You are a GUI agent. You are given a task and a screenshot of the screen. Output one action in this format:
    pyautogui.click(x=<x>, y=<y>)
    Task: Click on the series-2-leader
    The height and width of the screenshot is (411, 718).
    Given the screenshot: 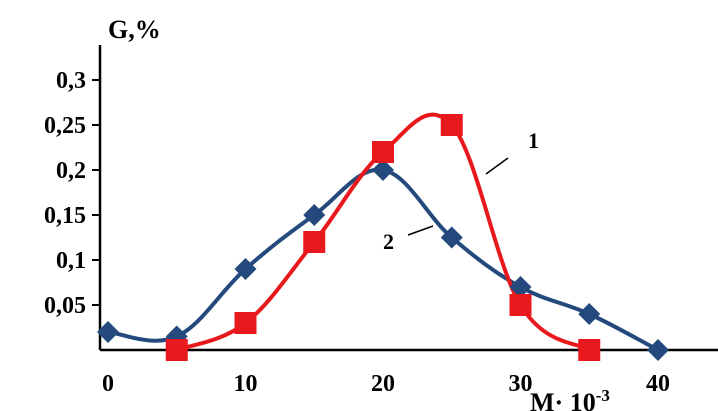 What is the action you would take?
    pyautogui.click(x=420, y=230)
    